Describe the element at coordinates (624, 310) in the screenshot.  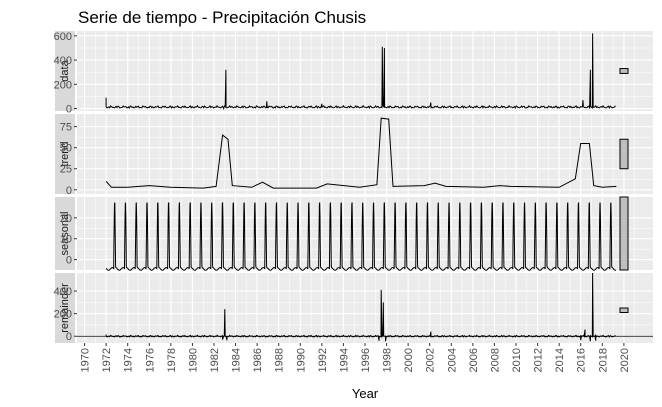
I see `range-bar-remainder` at that location.